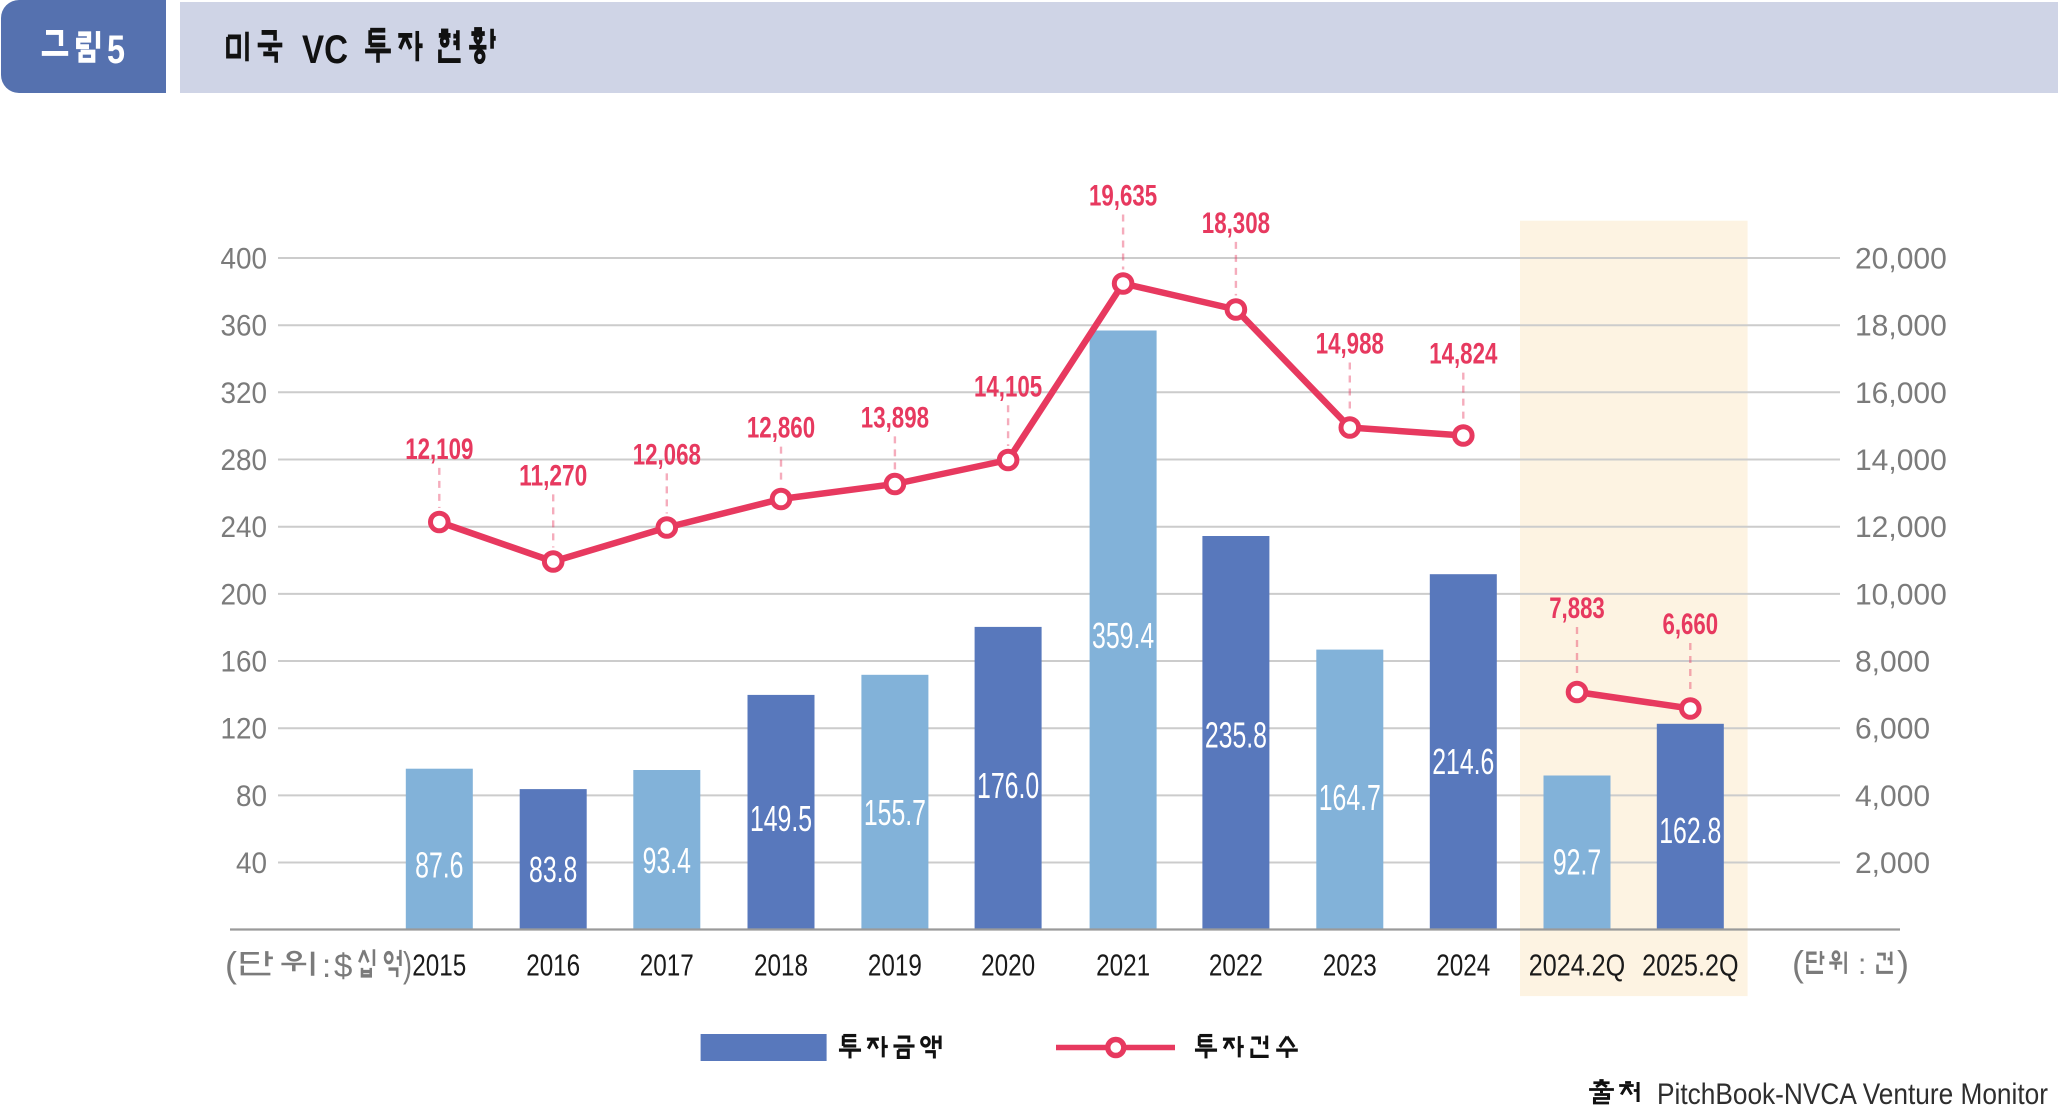 Image resolution: width=2058 pixels, height=1117 pixels. What do you see at coordinates (1008, 386) in the screenshot?
I see `svg-text: 14,105` at bounding box center [1008, 386].